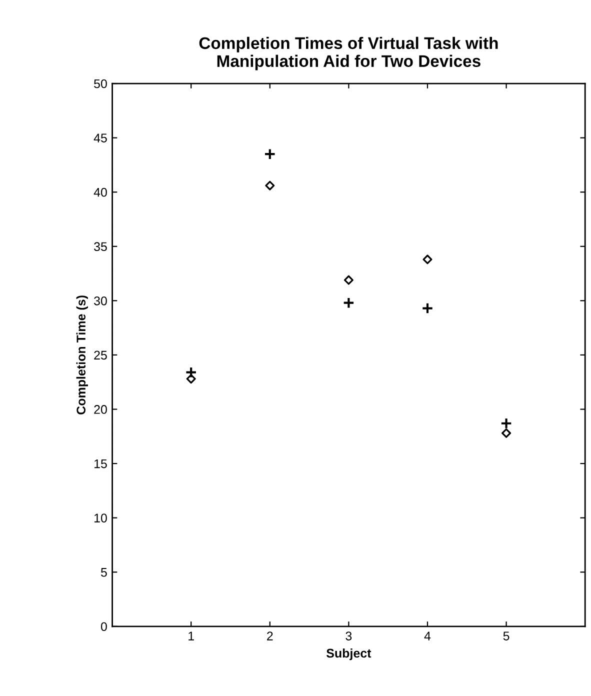 This screenshot has width=591, height=696. Describe the element at coordinates (100, 409) in the screenshot. I see `y-tick-label: 20` at that location.